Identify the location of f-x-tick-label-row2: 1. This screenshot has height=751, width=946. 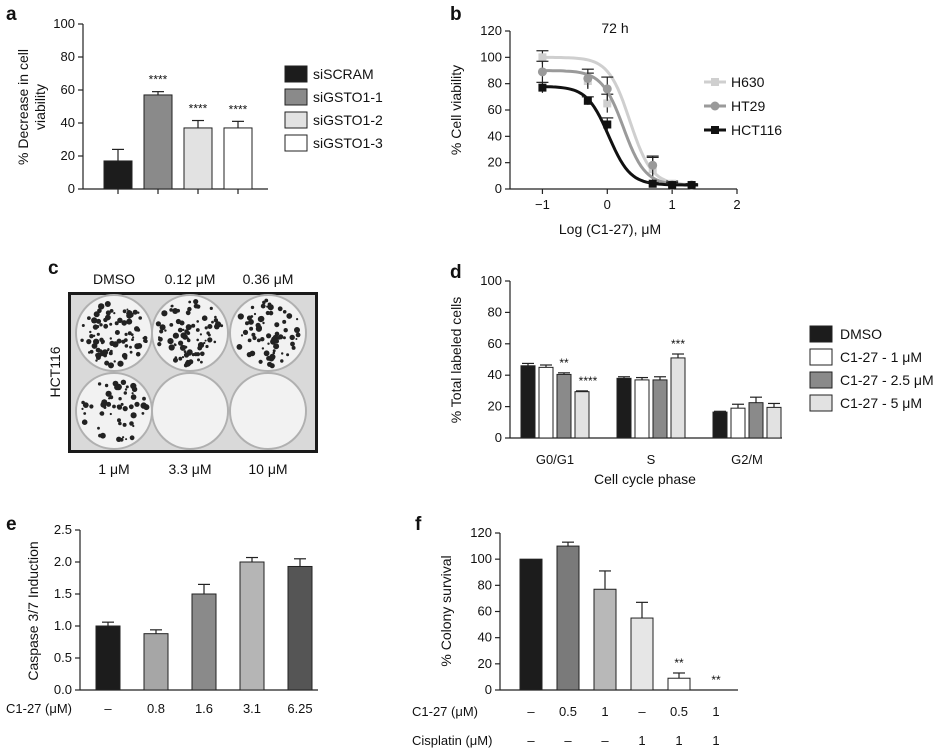
(678, 740).